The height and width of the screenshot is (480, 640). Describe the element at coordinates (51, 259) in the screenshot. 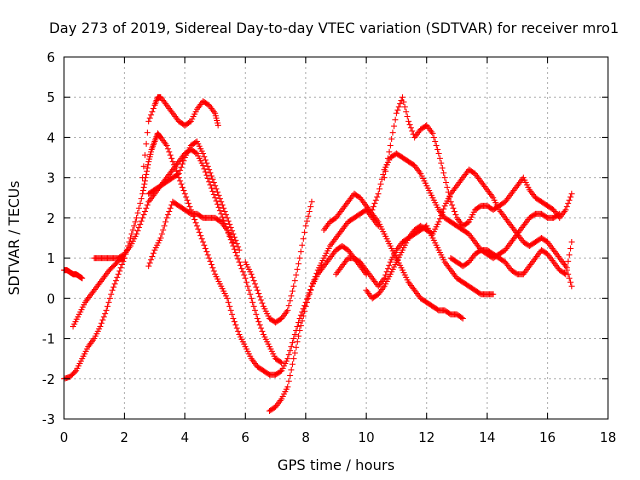

I see `y-tick-label: 1` at that location.